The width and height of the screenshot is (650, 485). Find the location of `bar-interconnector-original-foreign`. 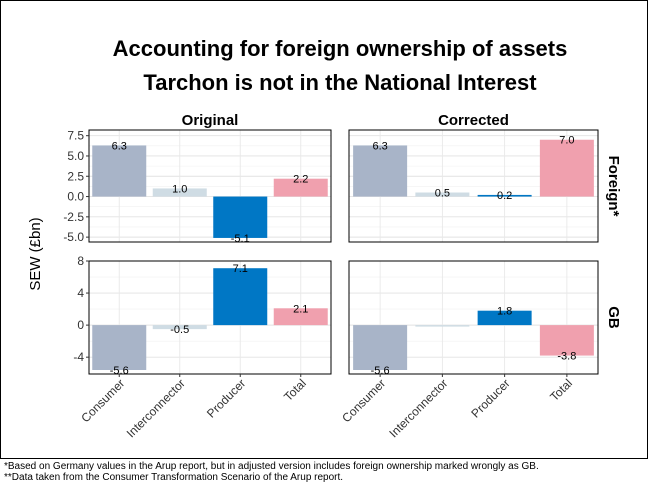

bar-interconnector-original-foreign is located at coordinates (179, 192).